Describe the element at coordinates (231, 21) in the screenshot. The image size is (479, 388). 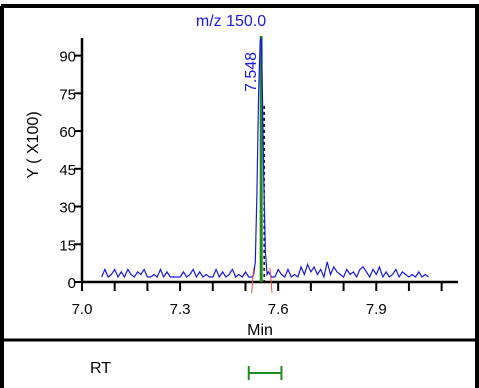
I see `chart-title: m/z 150.0` at that location.